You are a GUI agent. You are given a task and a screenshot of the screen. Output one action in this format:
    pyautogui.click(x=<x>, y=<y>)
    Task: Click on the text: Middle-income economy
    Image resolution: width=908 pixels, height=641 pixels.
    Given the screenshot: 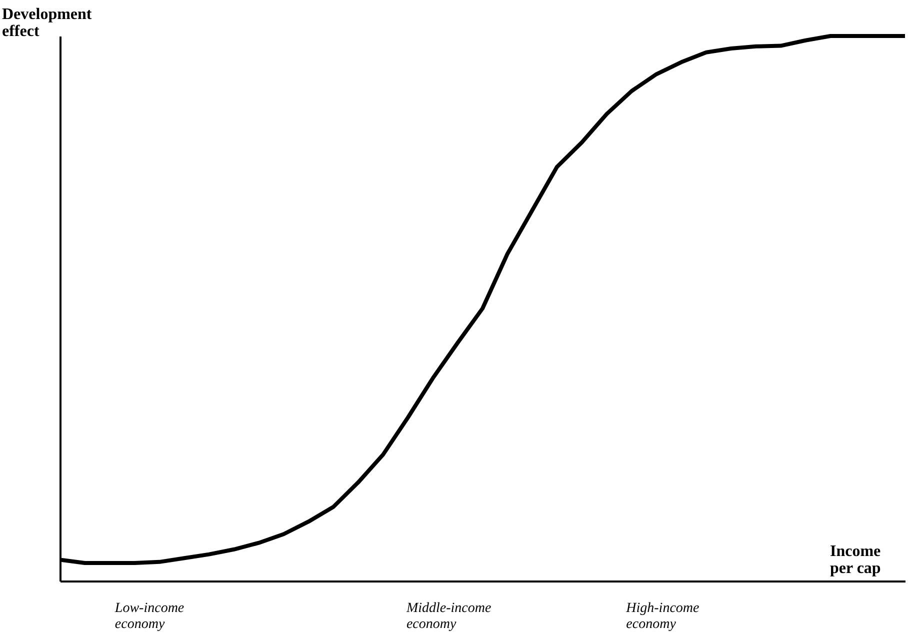 What is the action you would take?
    pyautogui.click(x=448, y=616)
    